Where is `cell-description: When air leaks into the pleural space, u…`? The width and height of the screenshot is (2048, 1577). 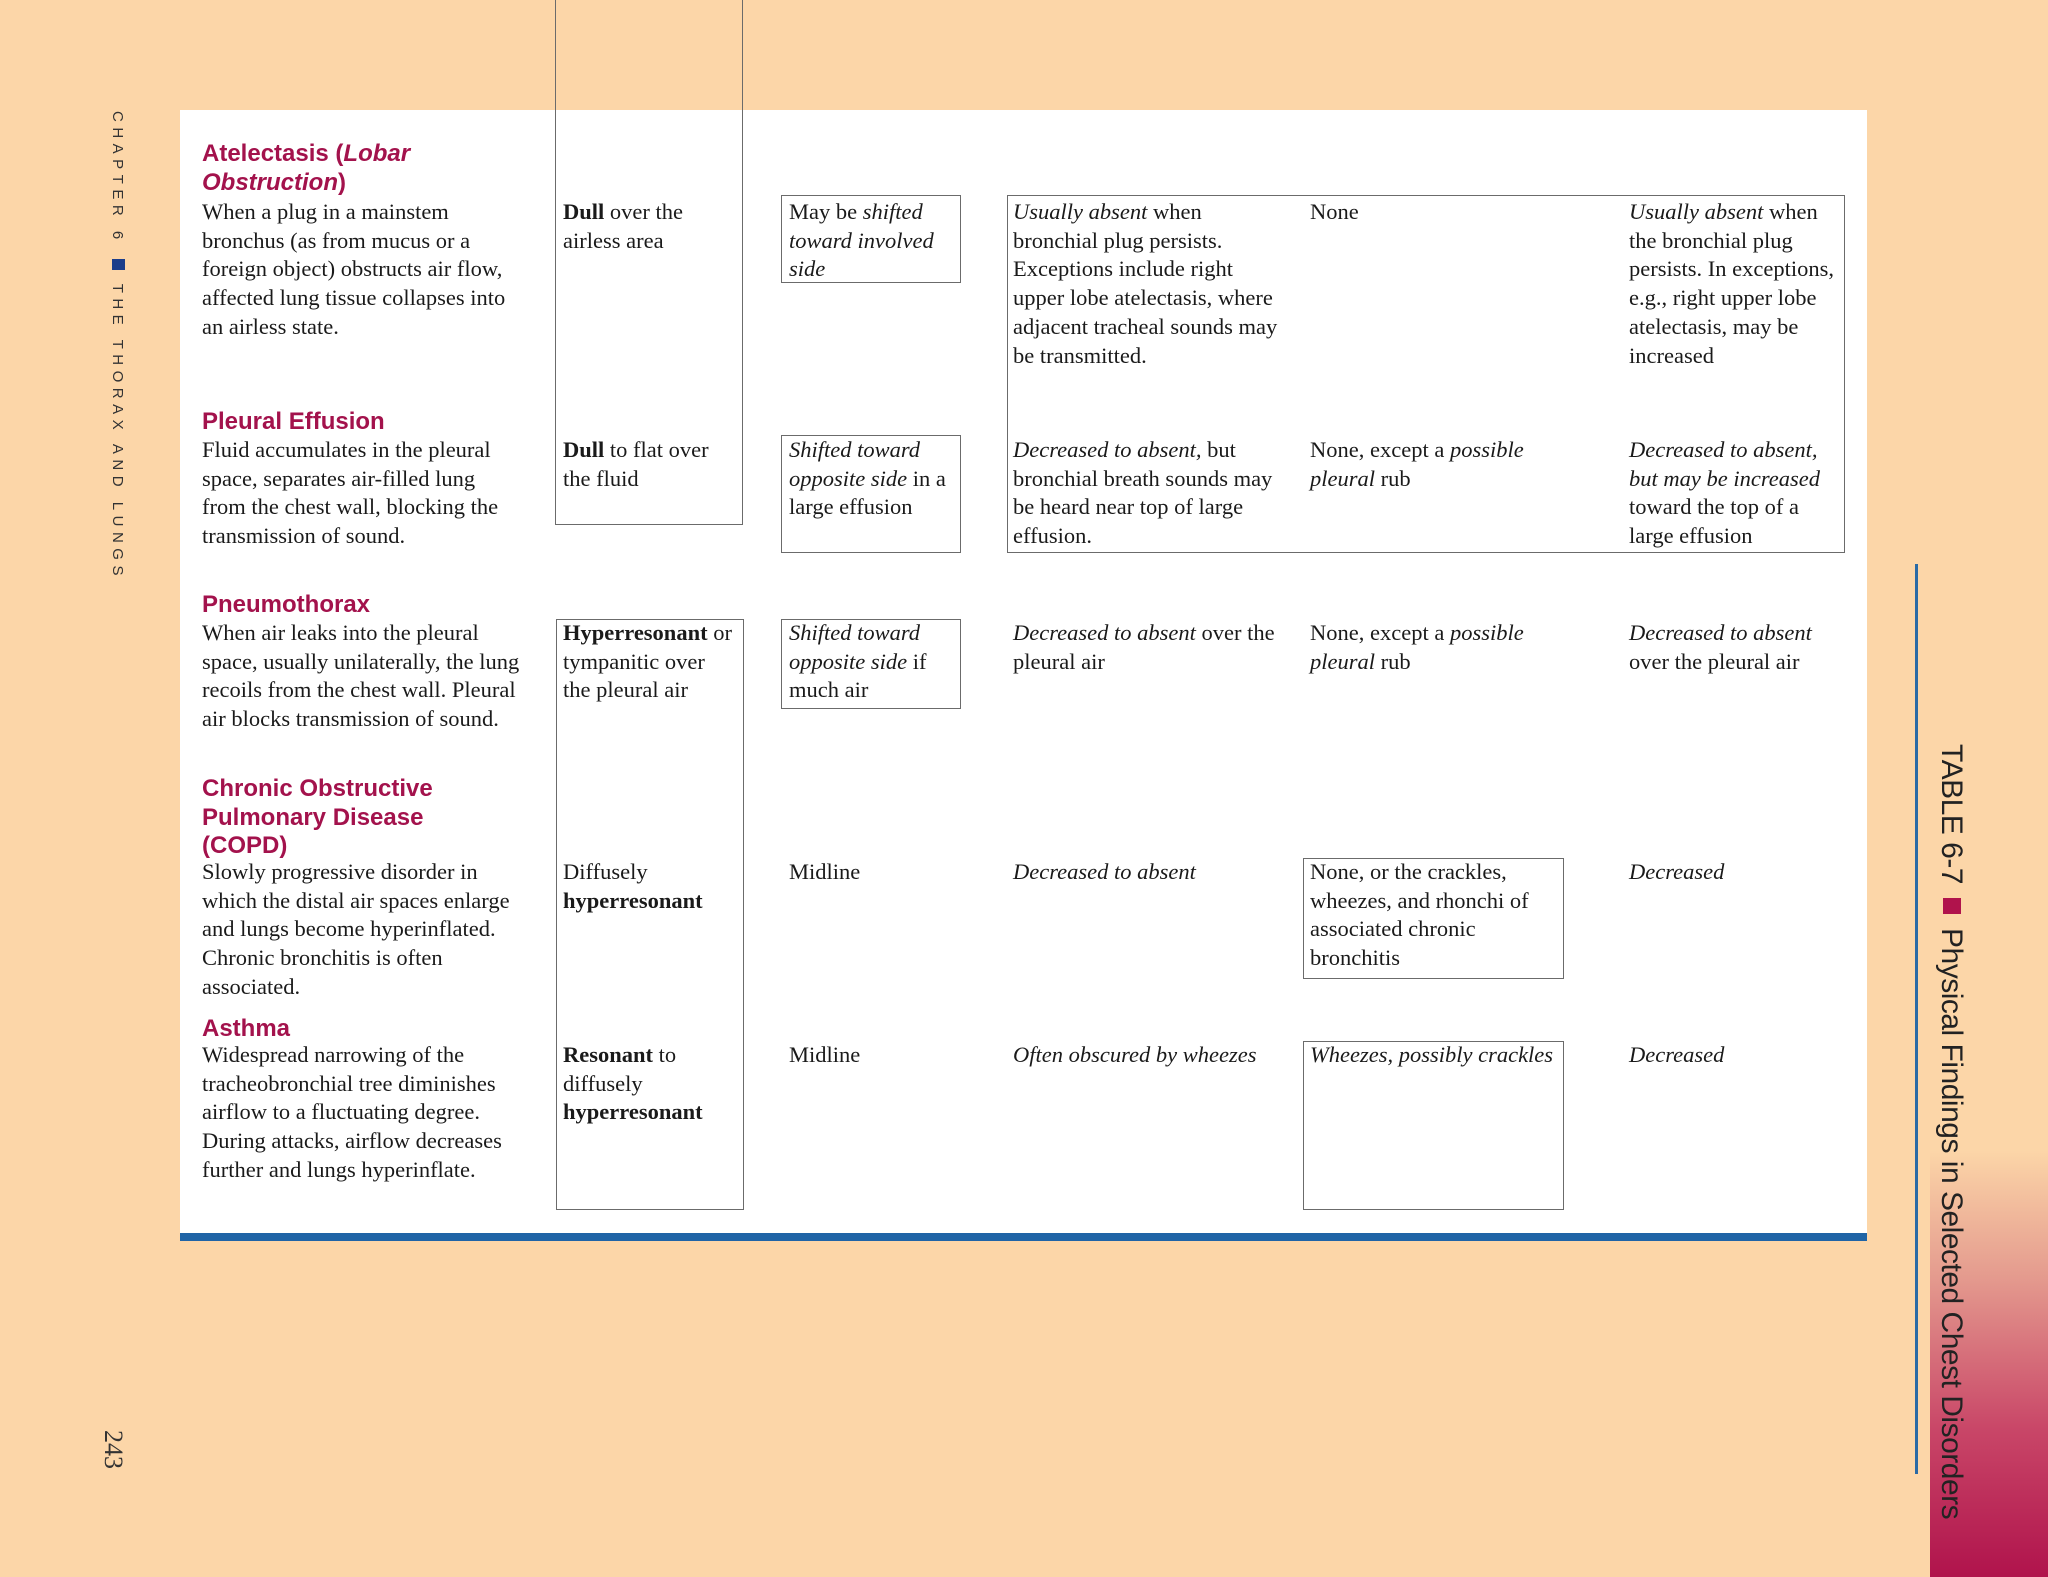 cell-description: When air leaks into the pleural space, u… is located at coordinates (362, 676).